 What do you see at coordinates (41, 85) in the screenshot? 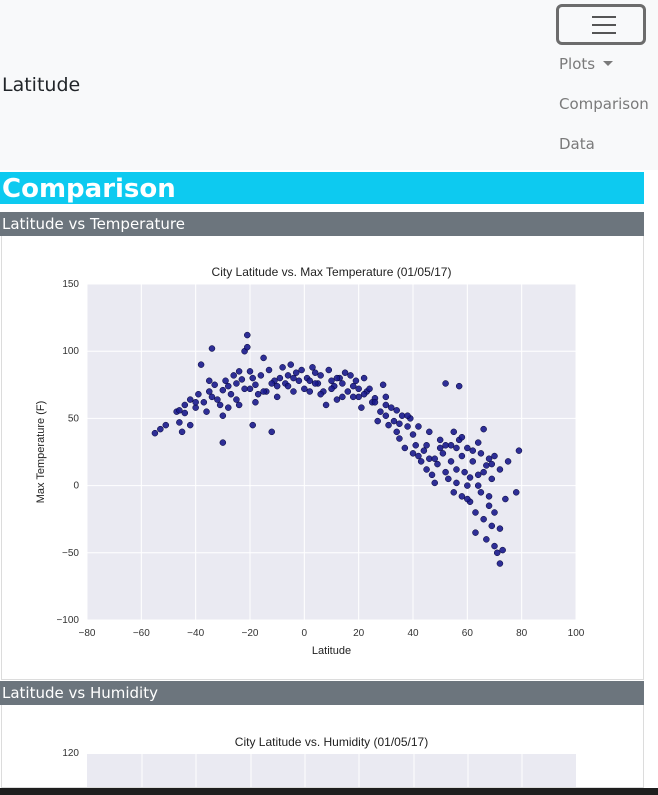
I see `navbar-brand: Latitude` at bounding box center [41, 85].